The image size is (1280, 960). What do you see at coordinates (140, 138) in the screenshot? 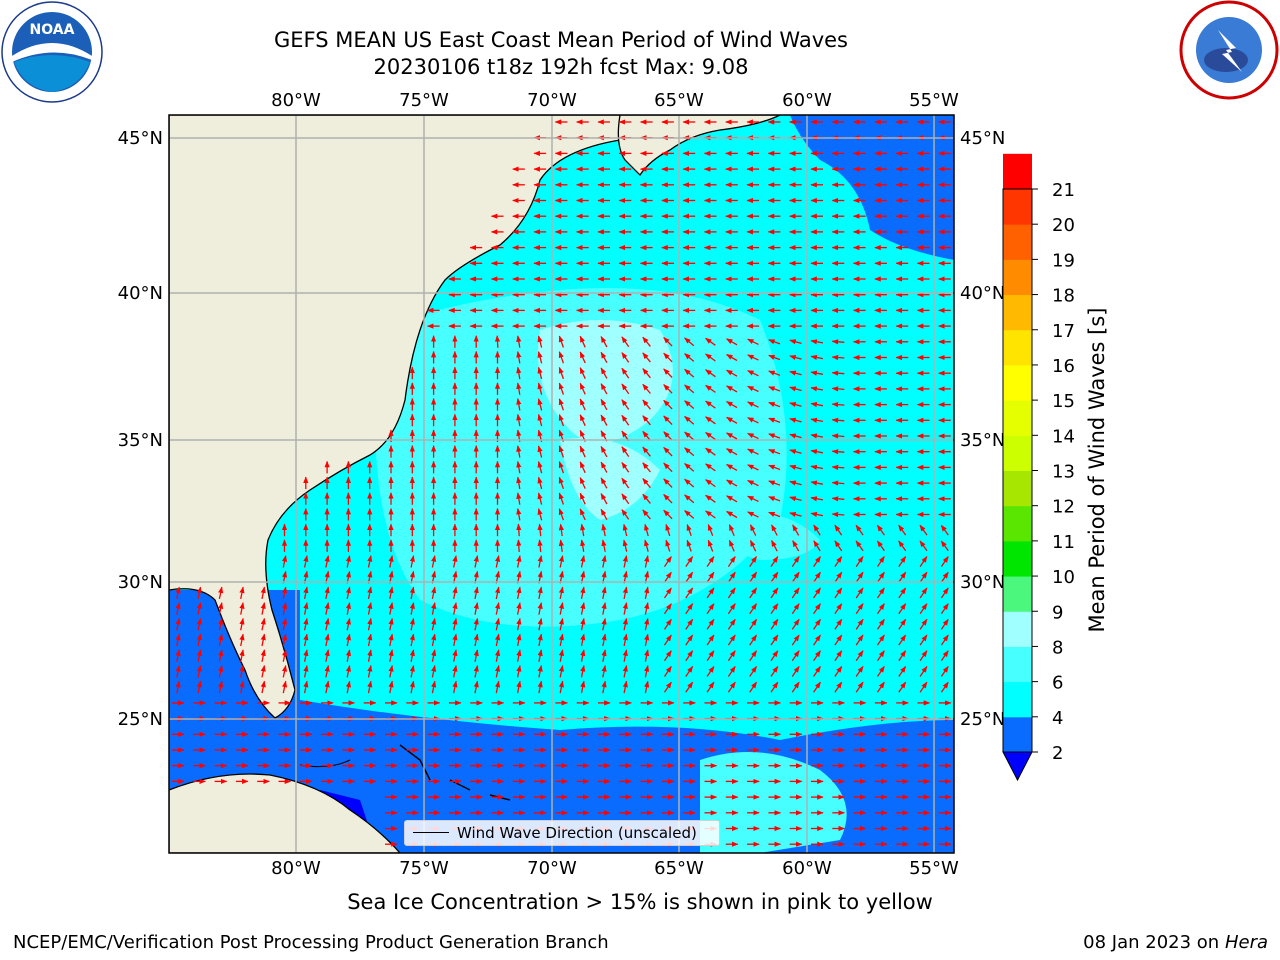
I see `lat-label-left: 45°N` at bounding box center [140, 138].